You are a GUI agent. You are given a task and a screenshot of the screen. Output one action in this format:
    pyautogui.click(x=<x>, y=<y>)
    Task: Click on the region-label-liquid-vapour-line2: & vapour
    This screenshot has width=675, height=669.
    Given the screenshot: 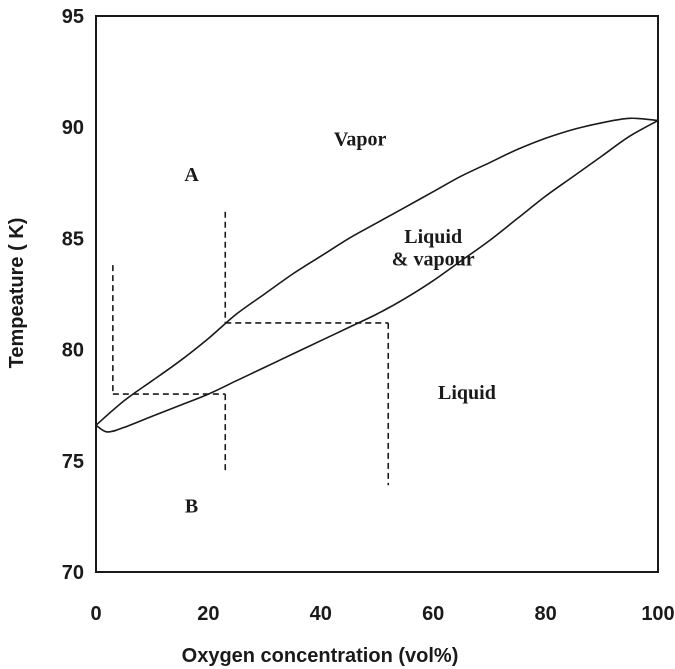 What is the action you would take?
    pyautogui.click(x=433, y=259)
    